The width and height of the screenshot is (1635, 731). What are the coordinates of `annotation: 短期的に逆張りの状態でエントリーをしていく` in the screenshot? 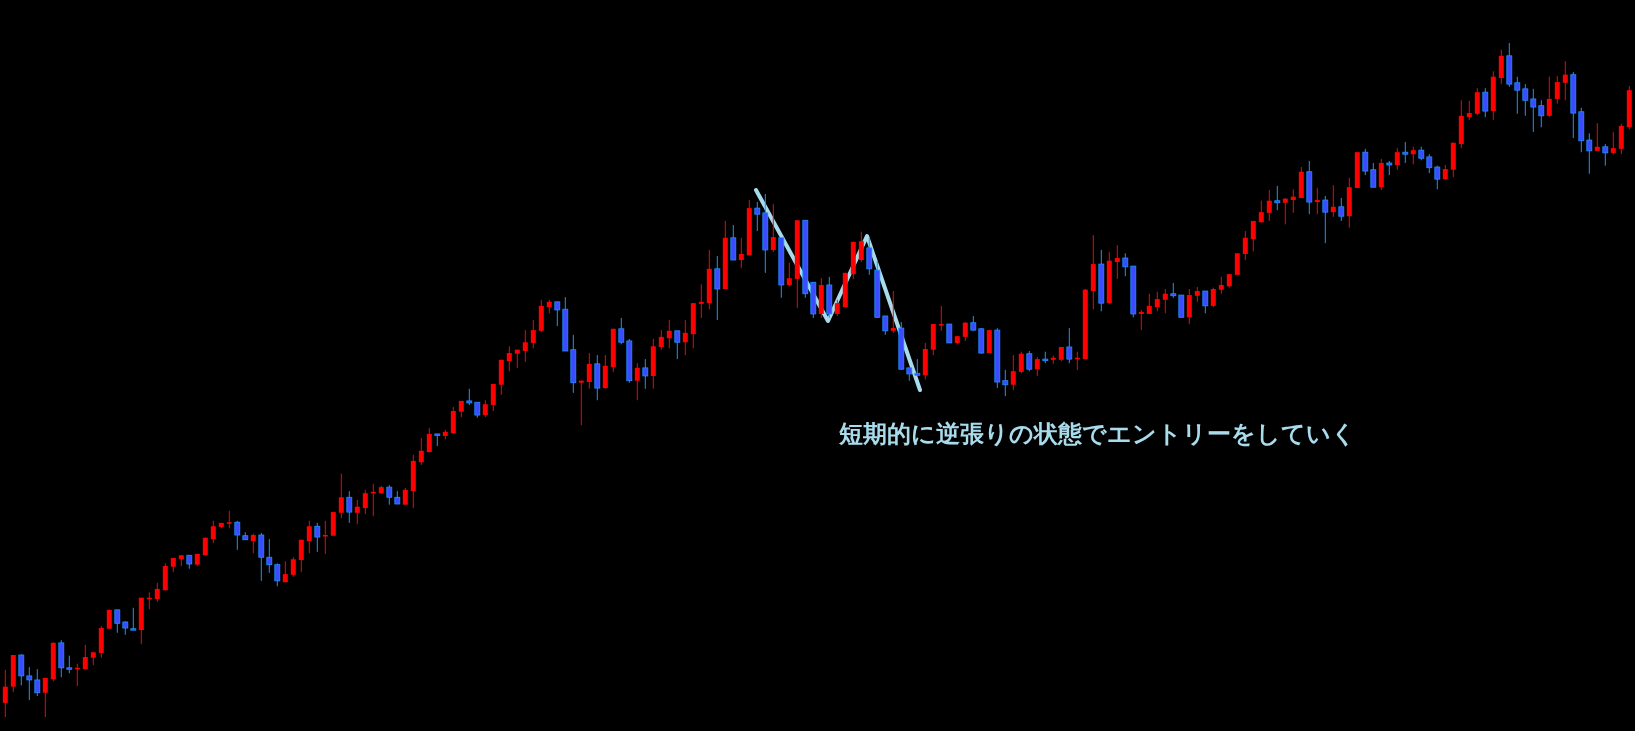 It's located at (1097, 434).